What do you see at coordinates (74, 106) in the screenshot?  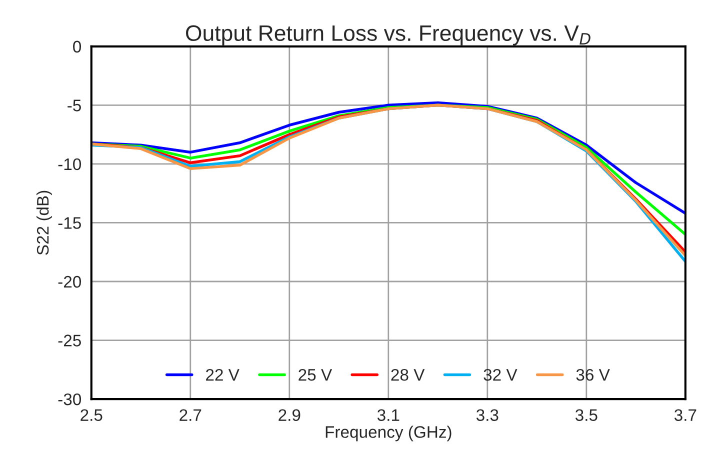 I see `y-tick-label: -5` at bounding box center [74, 106].